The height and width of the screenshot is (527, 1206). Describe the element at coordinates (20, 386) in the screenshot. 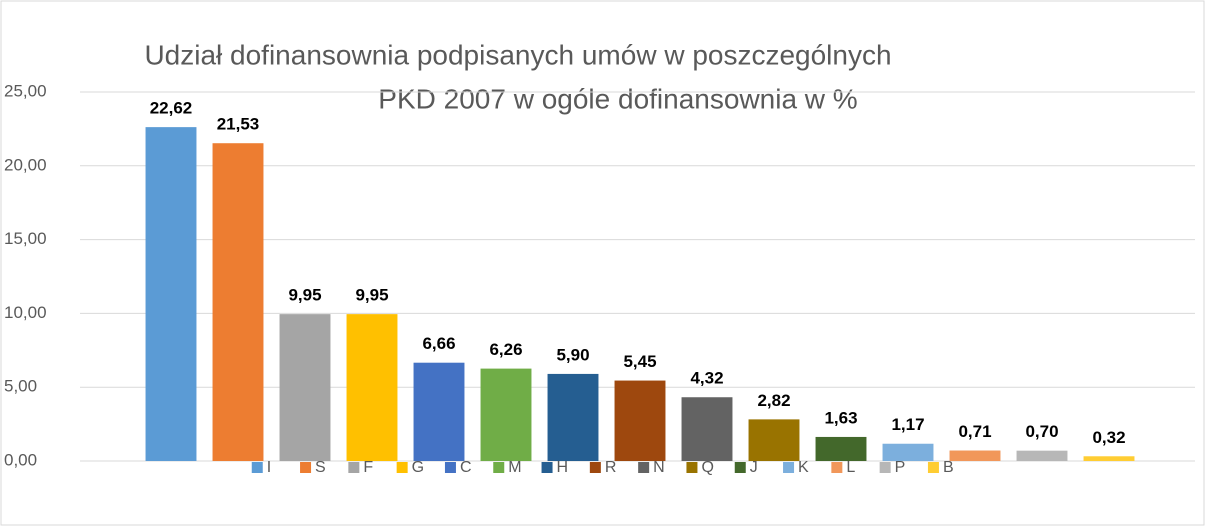

I see `y-tick-label: 5,00` at that location.